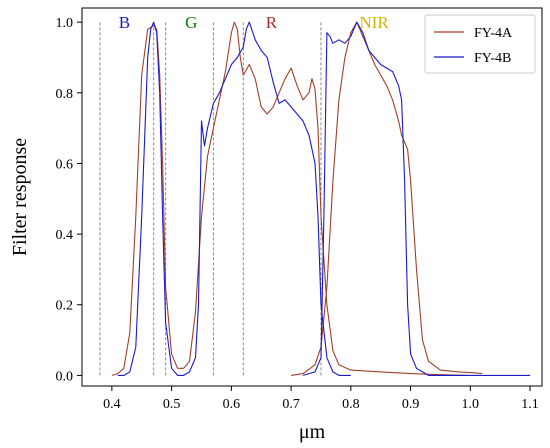  I want to click on band-label-g: G, so click(191, 22).